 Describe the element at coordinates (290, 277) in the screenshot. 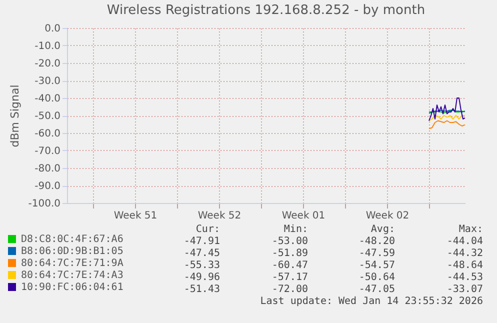

I see `text: -57.17` at that location.